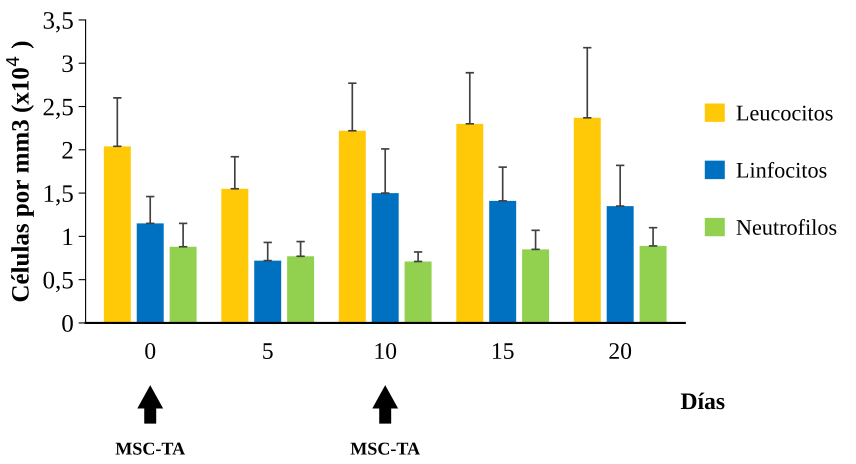 Image resolution: width=856 pixels, height=464 pixels. Describe the element at coordinates (58, 195) in the screenshot. I see `y-tick-label: 1,5` at that location.